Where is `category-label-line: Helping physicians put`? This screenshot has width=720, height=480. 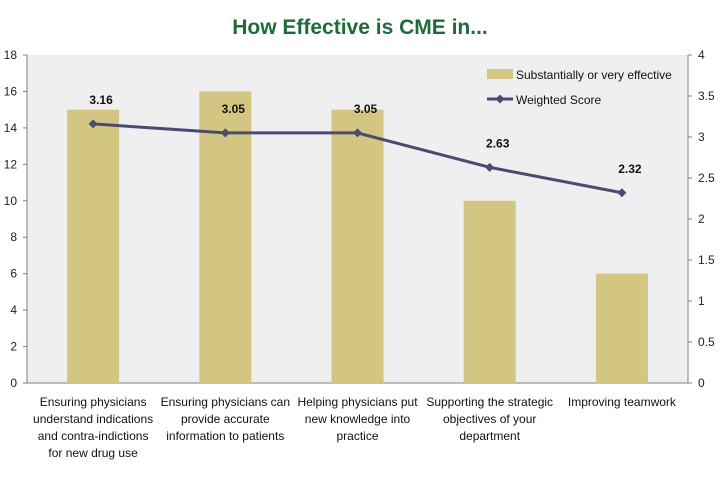 category-label-line: Helping physicians put is located at coordinates (357, 402).